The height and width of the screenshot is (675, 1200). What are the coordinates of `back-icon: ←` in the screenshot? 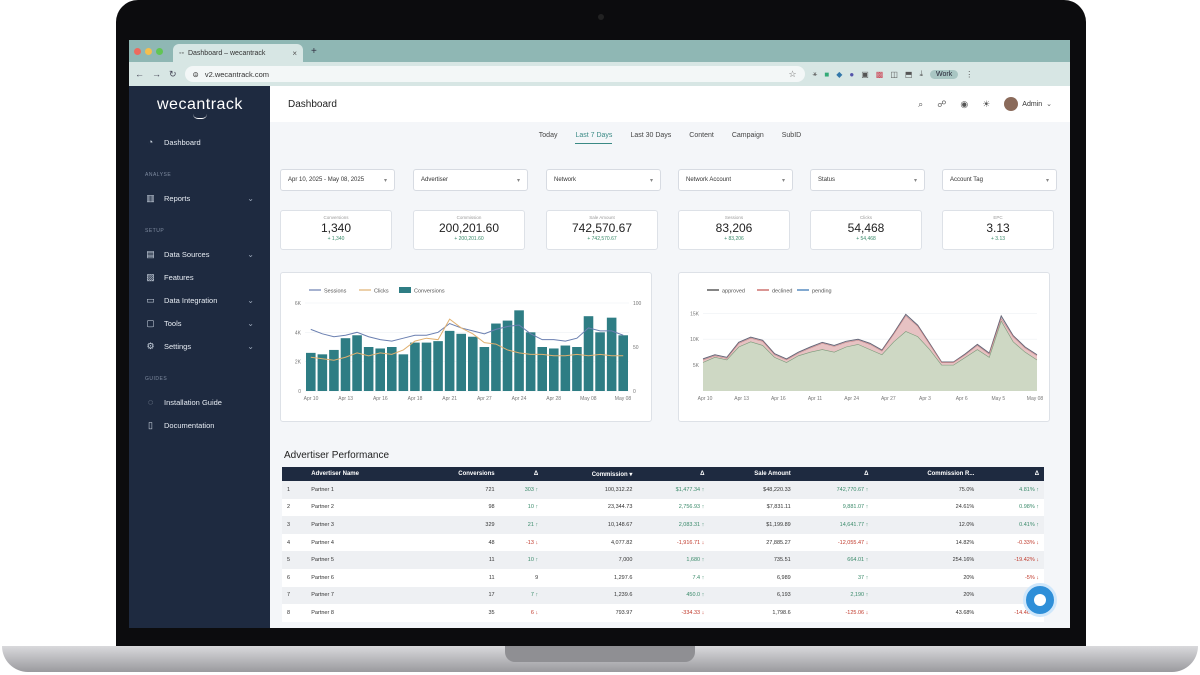 It's located at (139, 74).